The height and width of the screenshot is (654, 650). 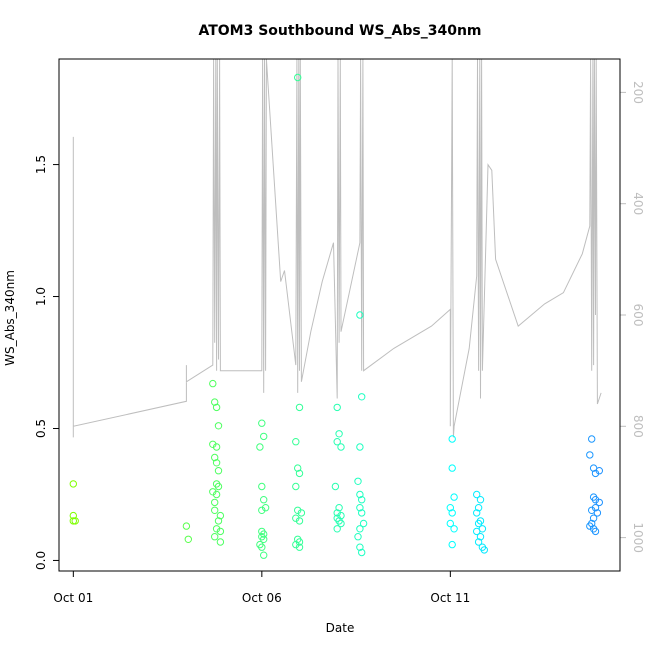 I want to click on y2-tick-label: 800, so click(x=638, y=426).